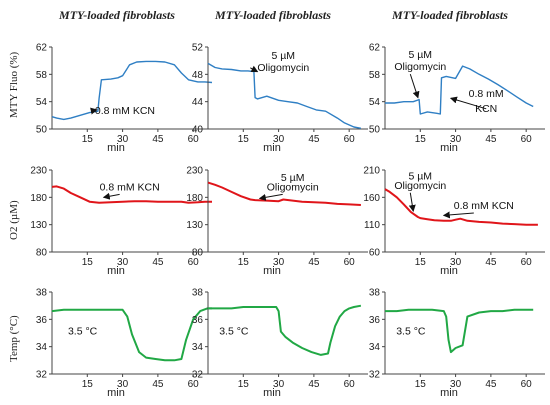 The height and width of the screenshot is (405, 550). I want to click on fluo-kcn-annotation-arrow, so click(94, 111).